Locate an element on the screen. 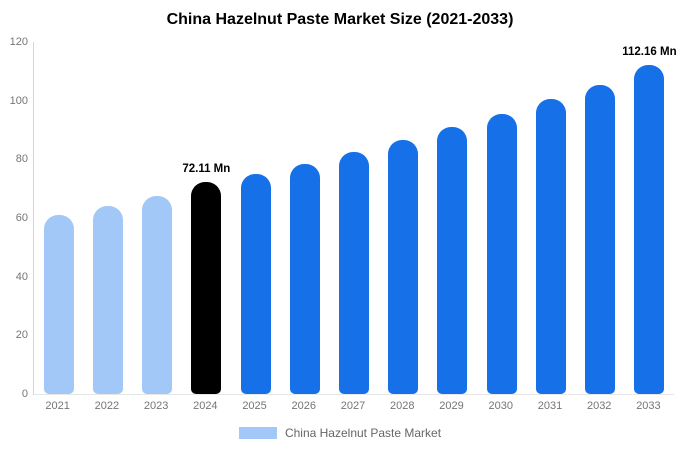  bar-column-2025 is located at coordinates (255, 218).